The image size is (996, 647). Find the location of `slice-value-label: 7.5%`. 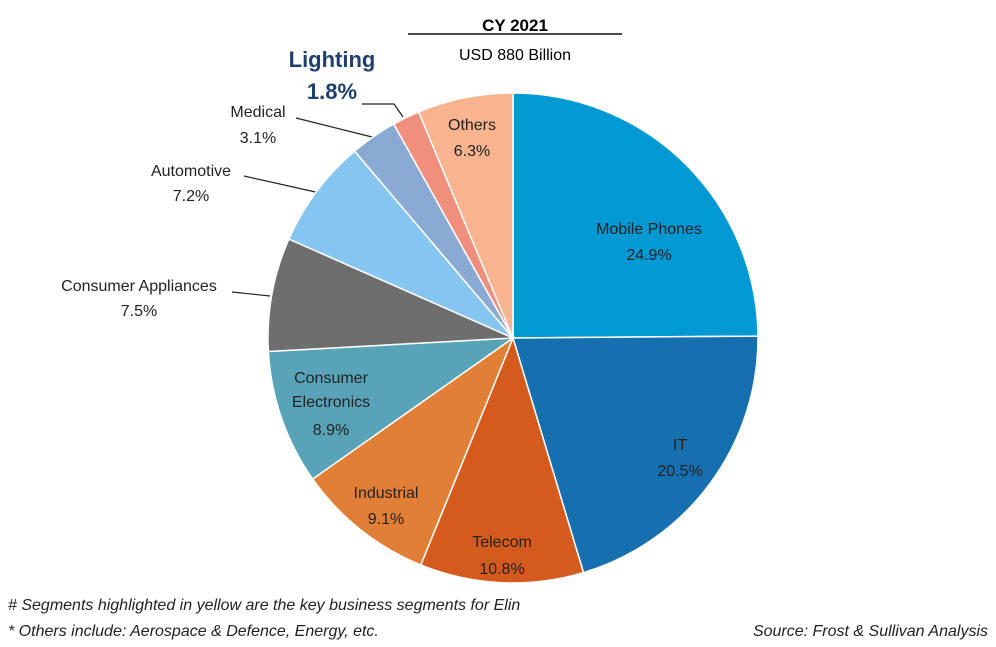

slice-value-label: 7.5% is located at coordinates (139, 311).